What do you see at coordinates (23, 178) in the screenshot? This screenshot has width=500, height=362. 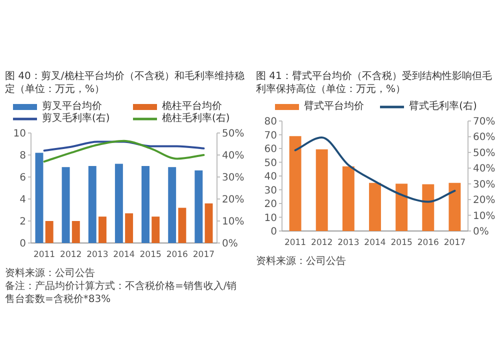 I see `y-tick-label: 6` at bounding box center [23, 178].